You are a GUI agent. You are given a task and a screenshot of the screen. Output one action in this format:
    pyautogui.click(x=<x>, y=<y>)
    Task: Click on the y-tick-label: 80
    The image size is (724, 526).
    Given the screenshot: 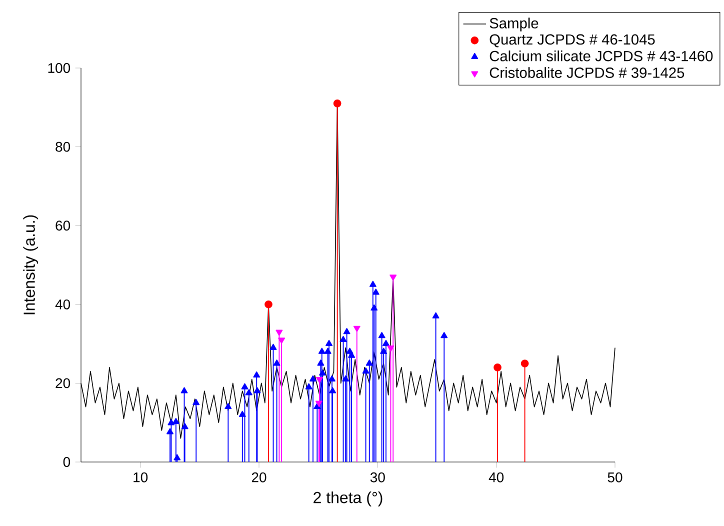 What is the action you would take?
    pyautogui.click(x=63, y=147)
    